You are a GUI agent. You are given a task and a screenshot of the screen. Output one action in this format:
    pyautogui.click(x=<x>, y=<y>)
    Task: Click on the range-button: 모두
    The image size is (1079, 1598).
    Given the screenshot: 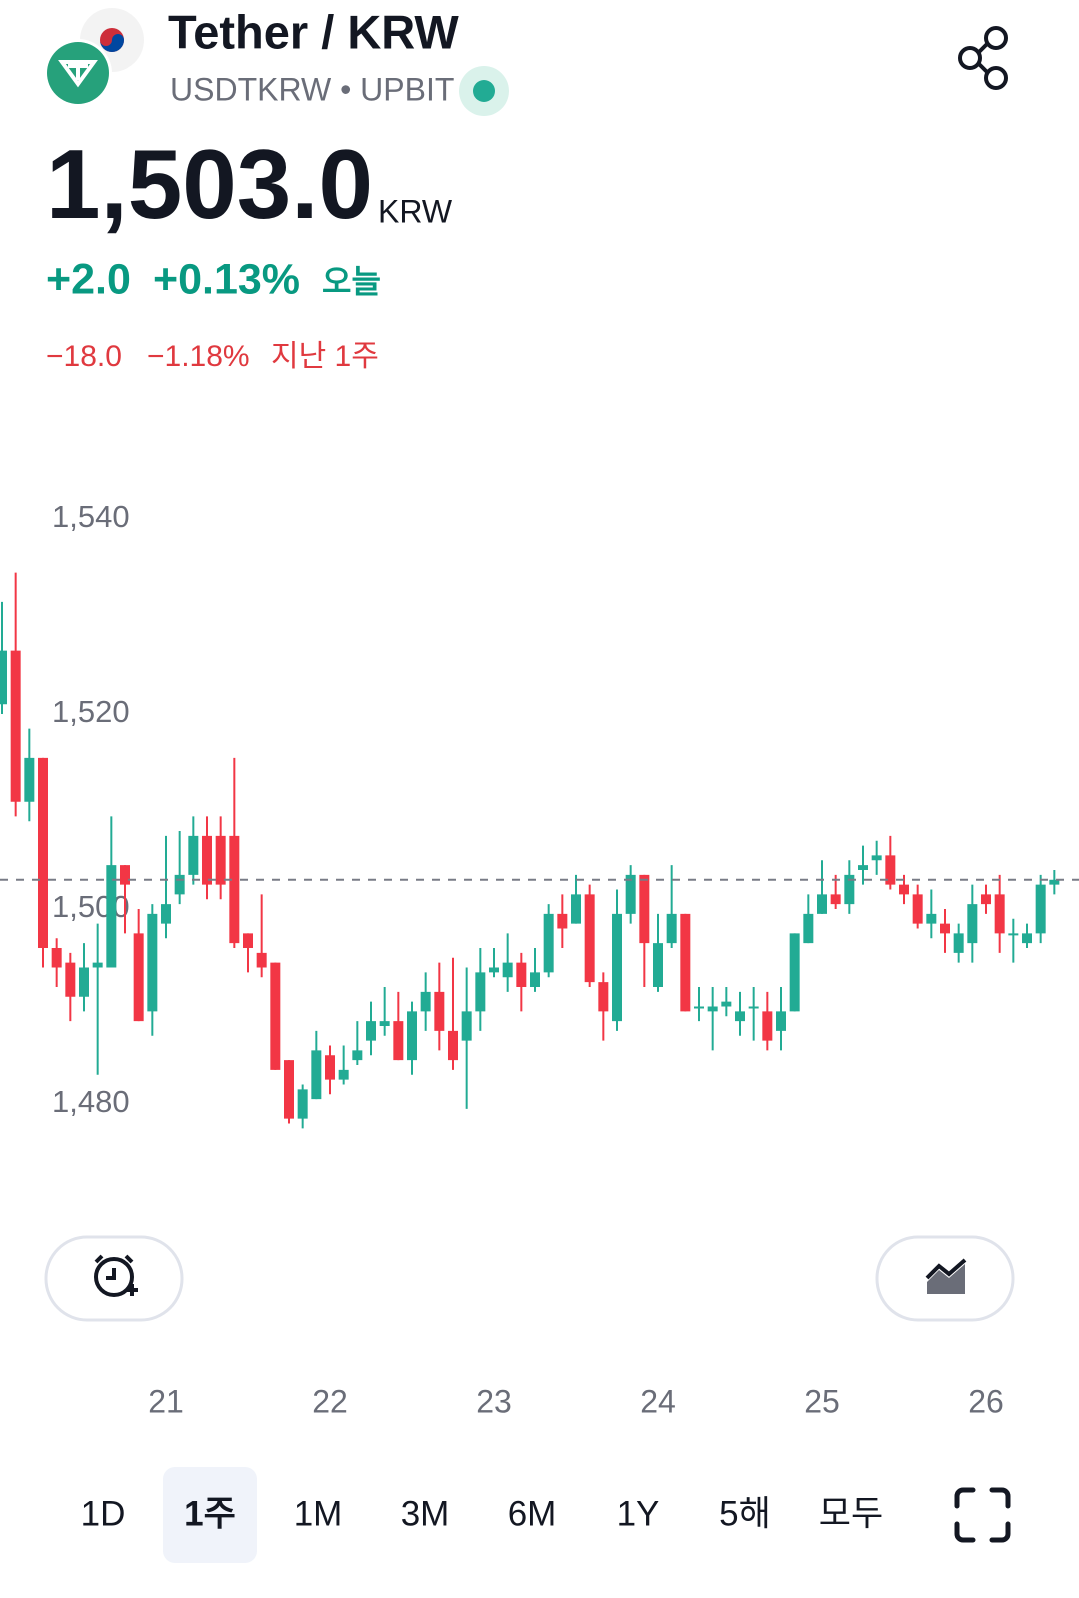 What is the action you would take?
    pyautogui.click(x=851, y=1513)
    